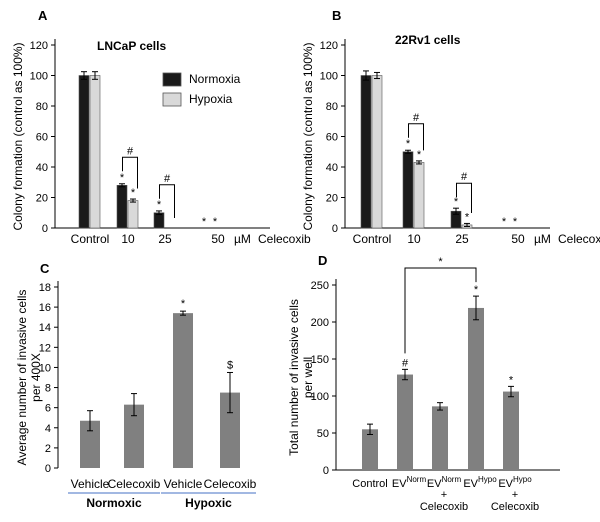 Image resolution: width=600 pixels, height=522 pixels. I want to click on panel-d-y-label-line: per well, so click(308, 377).